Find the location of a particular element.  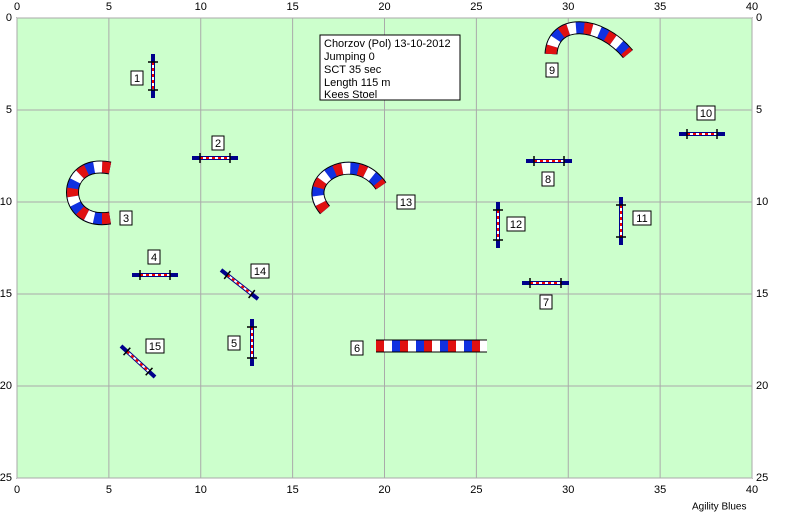

obstacle-number: 13 is located at coordinates (406, 203).